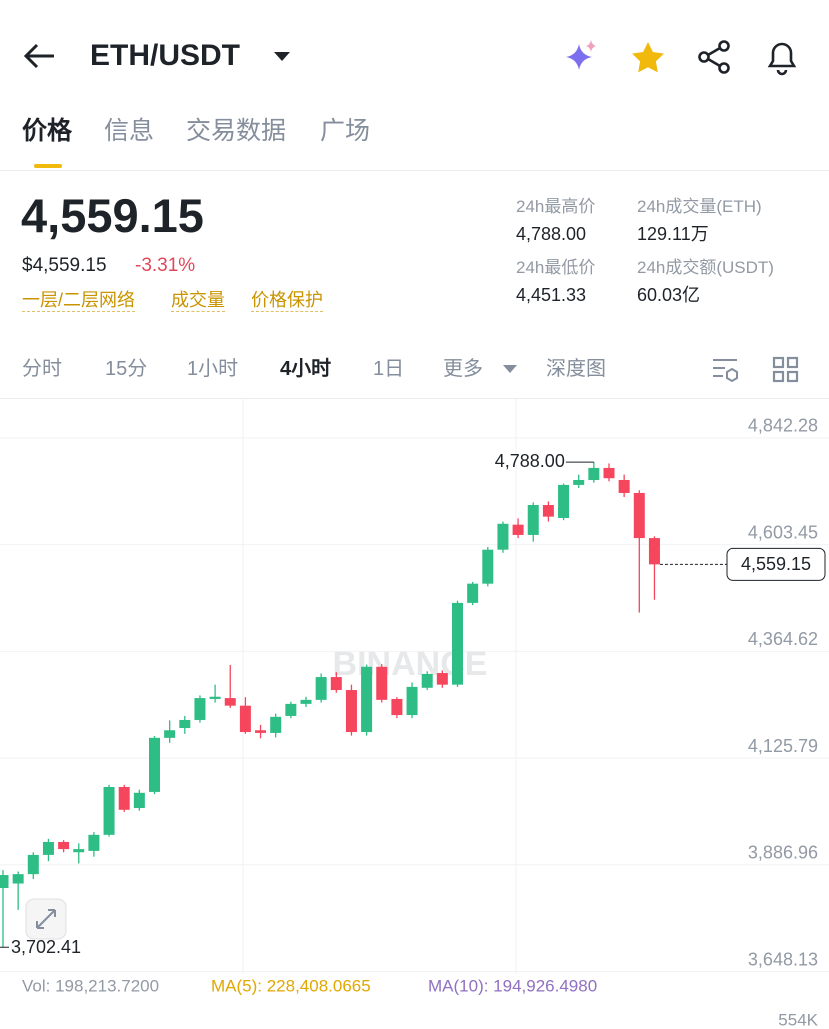 The width and height of the screenshot is (829, 1029). I want to click on ma10-indicator: MA(10): 194,926.4980, so click(512, 985).